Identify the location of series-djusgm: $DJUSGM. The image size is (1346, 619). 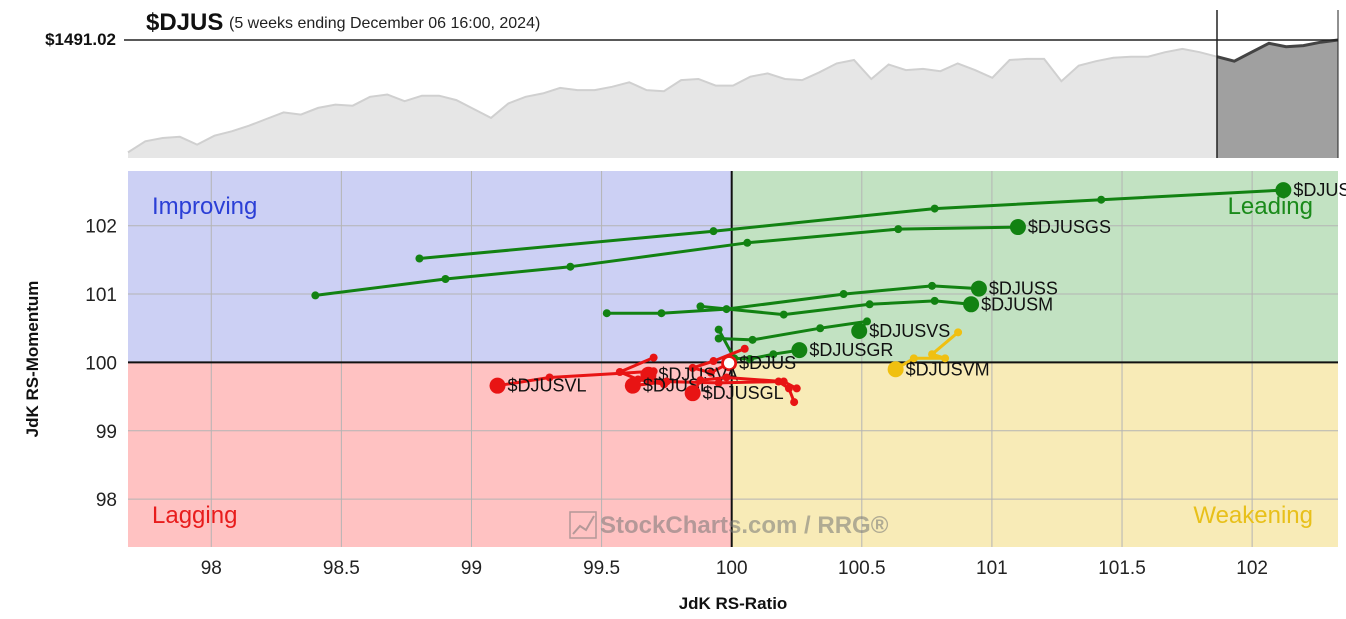
(880, 221).